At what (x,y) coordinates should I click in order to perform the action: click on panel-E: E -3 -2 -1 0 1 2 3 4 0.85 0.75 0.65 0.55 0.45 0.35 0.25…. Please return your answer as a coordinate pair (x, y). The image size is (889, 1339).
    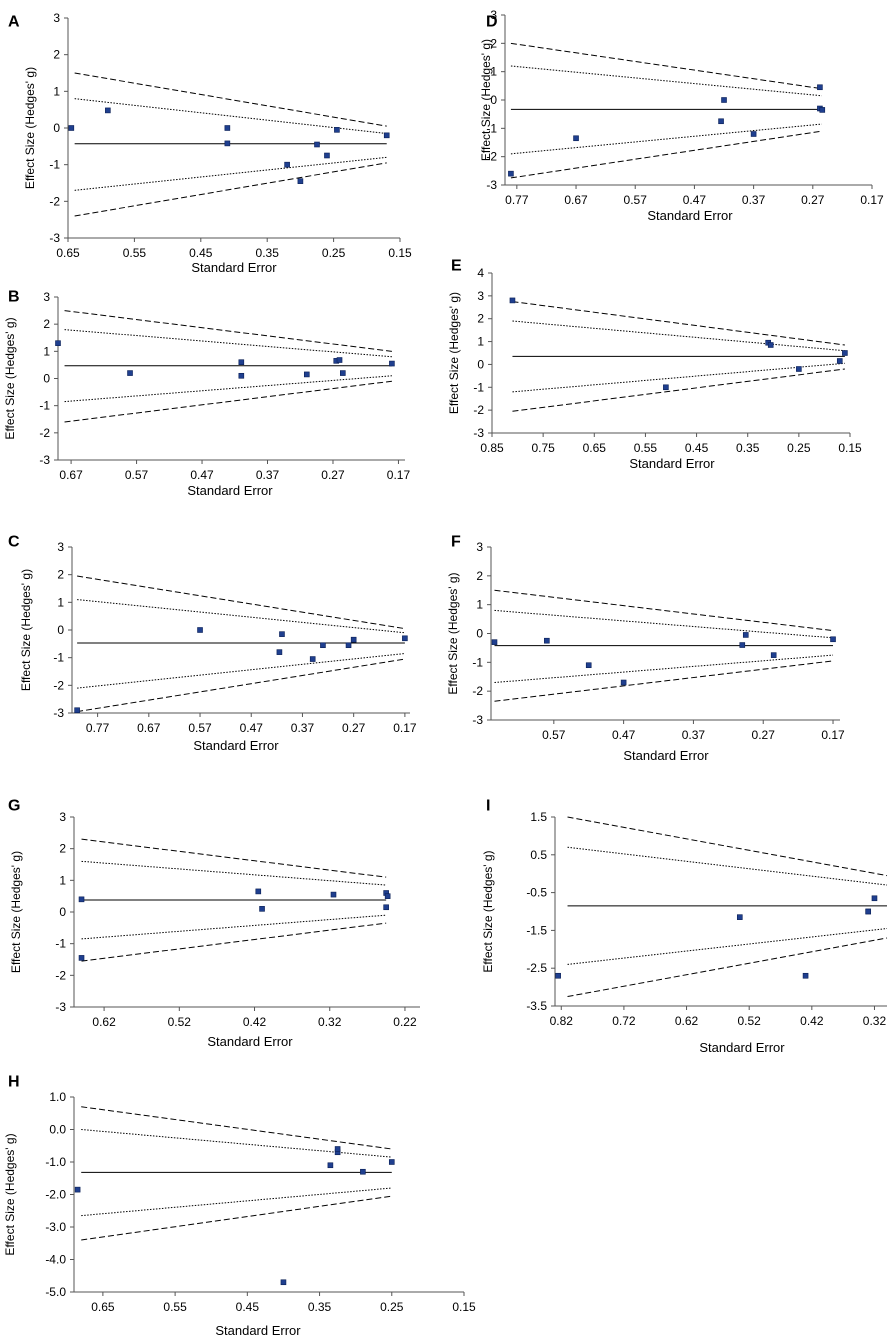
    Looking at the image, I should click on (654, 364).